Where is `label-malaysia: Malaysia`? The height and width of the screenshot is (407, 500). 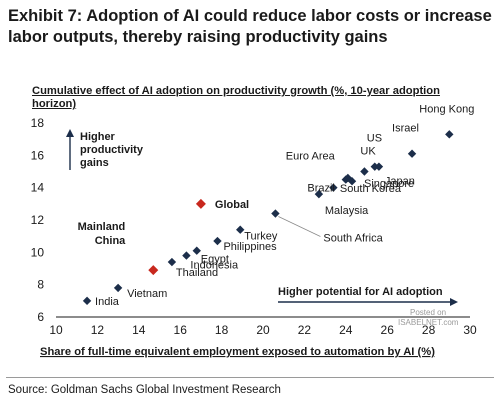 label-malaysia: Malaysia is located at coordinates (347, 211).